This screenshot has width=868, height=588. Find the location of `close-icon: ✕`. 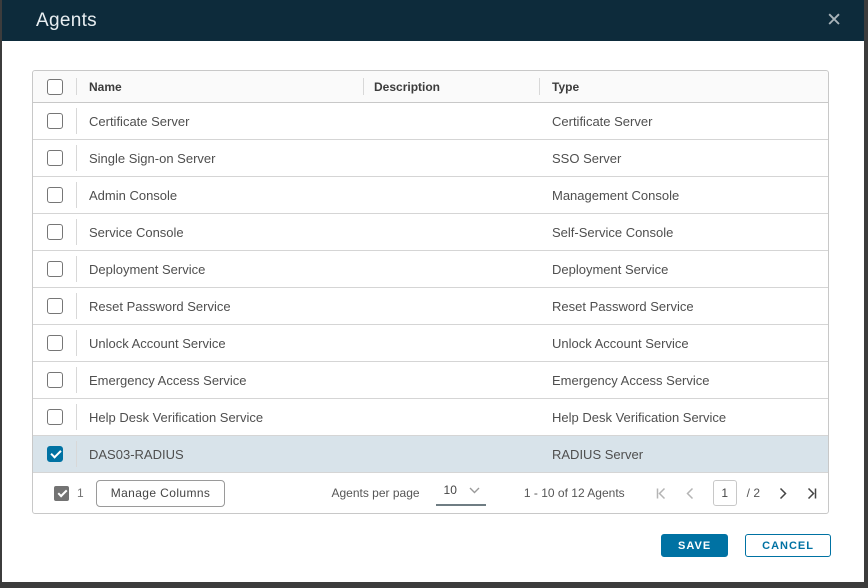

close-icon: ✕ is located at coordinates (834, 20).